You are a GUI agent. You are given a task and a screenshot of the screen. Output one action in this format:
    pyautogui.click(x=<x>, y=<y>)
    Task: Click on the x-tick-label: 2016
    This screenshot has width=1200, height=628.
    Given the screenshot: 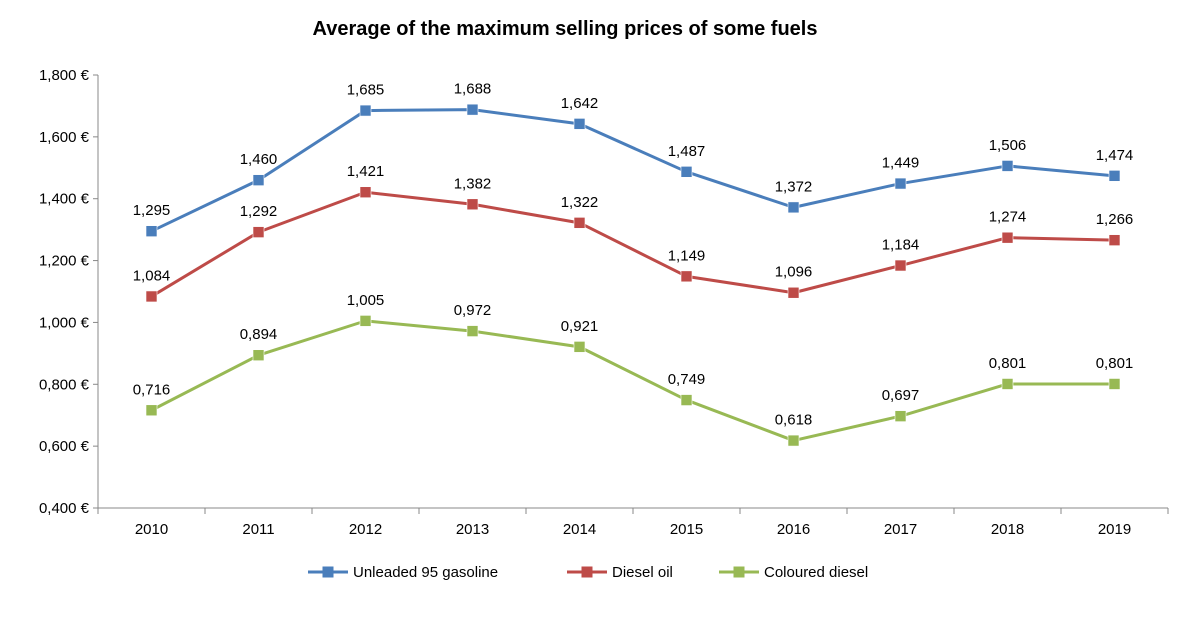 What is the action you would take?
    pyautogui.click(x=793, y=529)
    